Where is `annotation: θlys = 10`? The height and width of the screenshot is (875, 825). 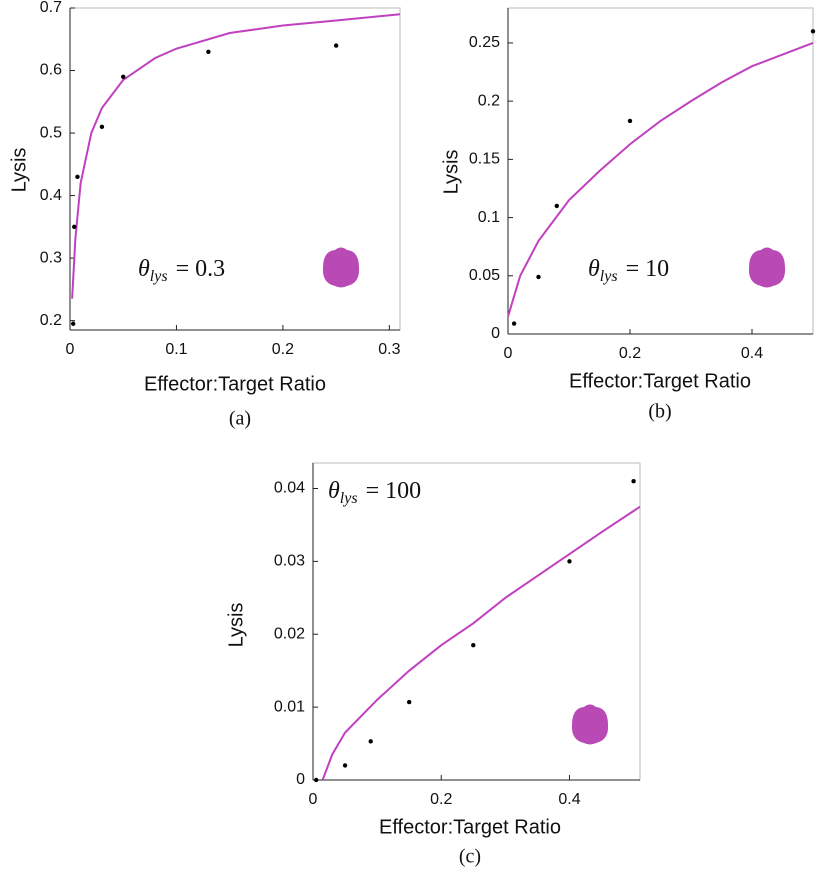 annotation: θlys = 10 is located at coordinates (628, 270).